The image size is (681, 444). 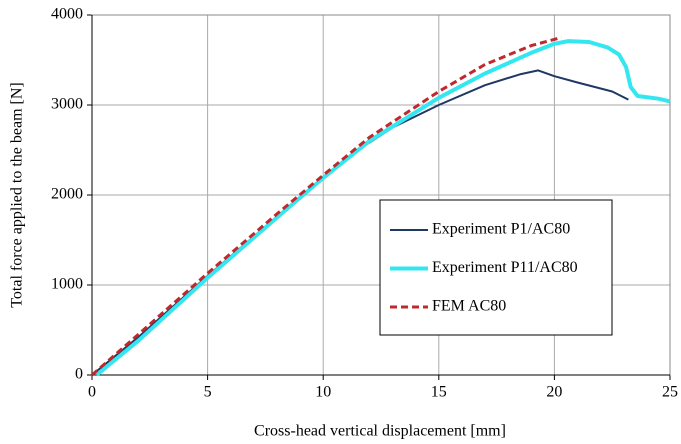 What do you see at coordinates (380, 431) in the screenshot?
I see `x-axis-title: Cross-head vertical displacement [mm]` at bounding box center [380, 431].